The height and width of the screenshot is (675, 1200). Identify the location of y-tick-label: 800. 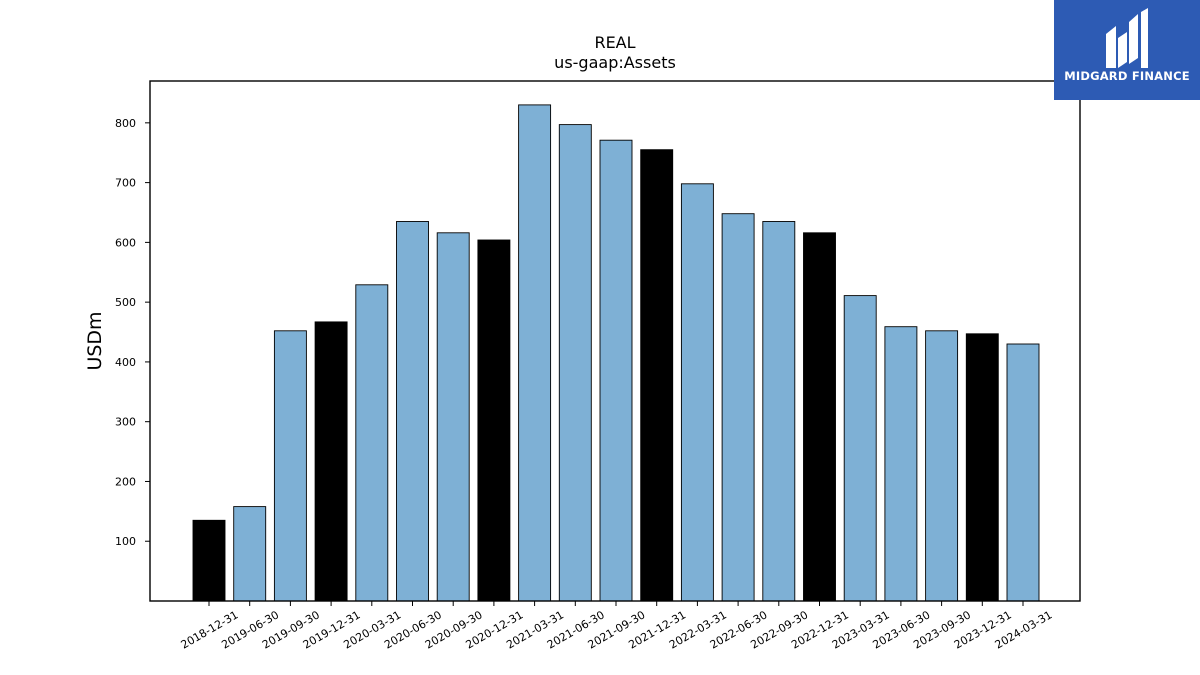
(125, 123).